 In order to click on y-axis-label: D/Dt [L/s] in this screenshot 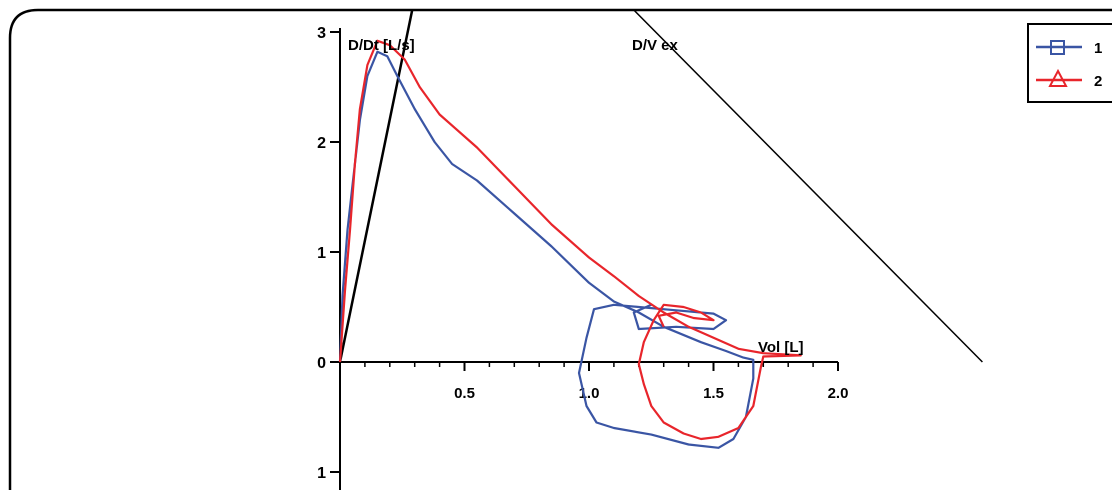, I will do `click(381, 45)`.